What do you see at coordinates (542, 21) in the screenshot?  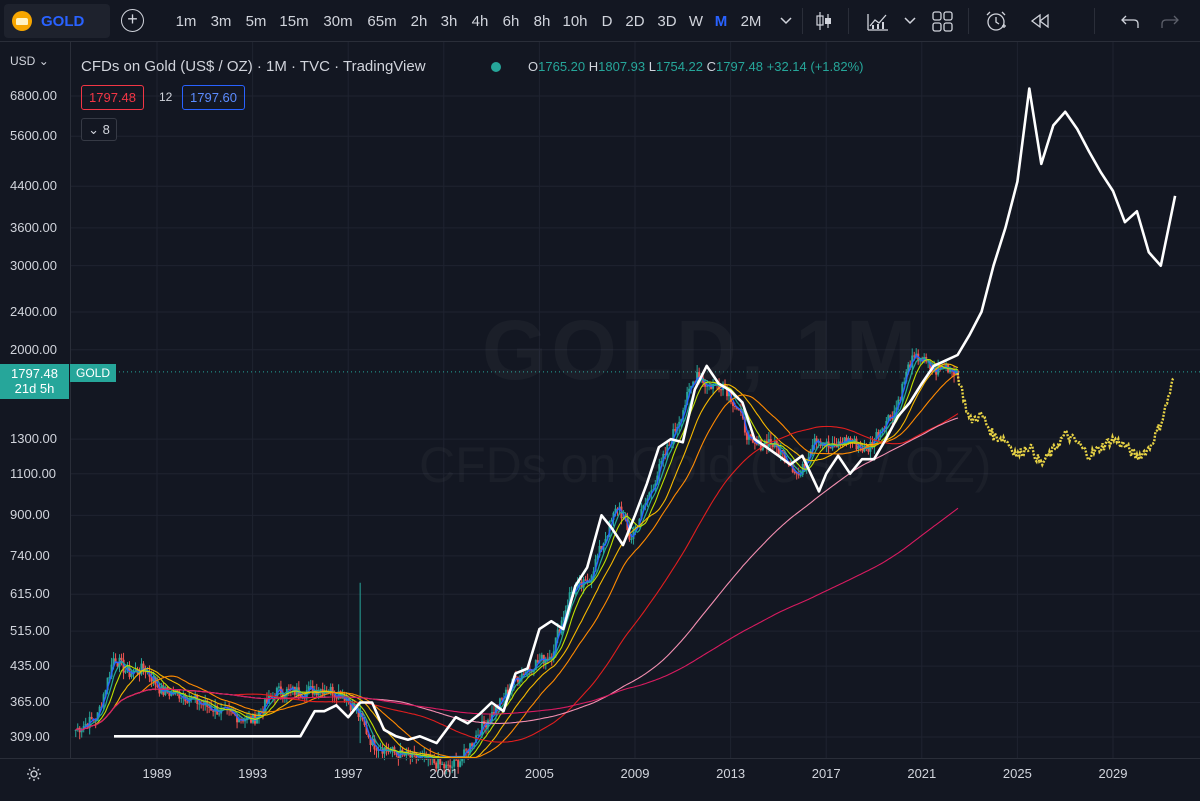 I see `timeframe-8h: 8h` at bounding box center [542, 21].